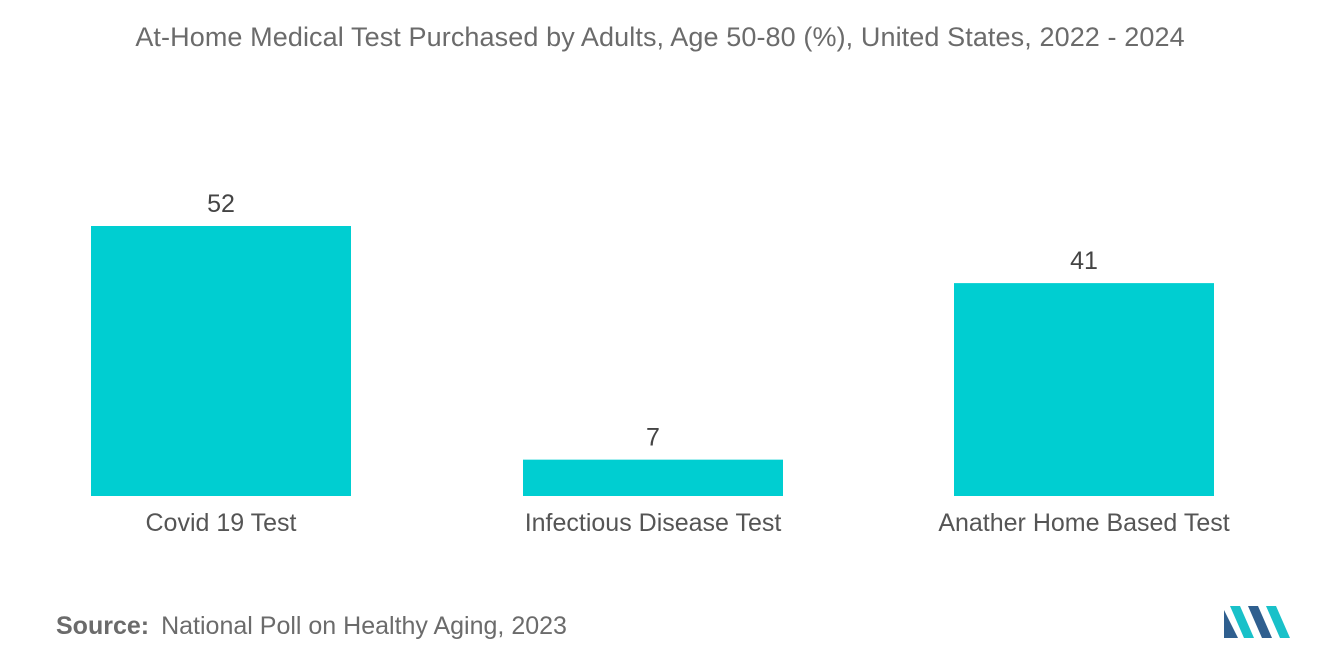 The image size is (1320, 665). Describe the element at coordinates (1083, 523) in the screenshot. I see `category-label-3: Anather Home Based Test` at that location.